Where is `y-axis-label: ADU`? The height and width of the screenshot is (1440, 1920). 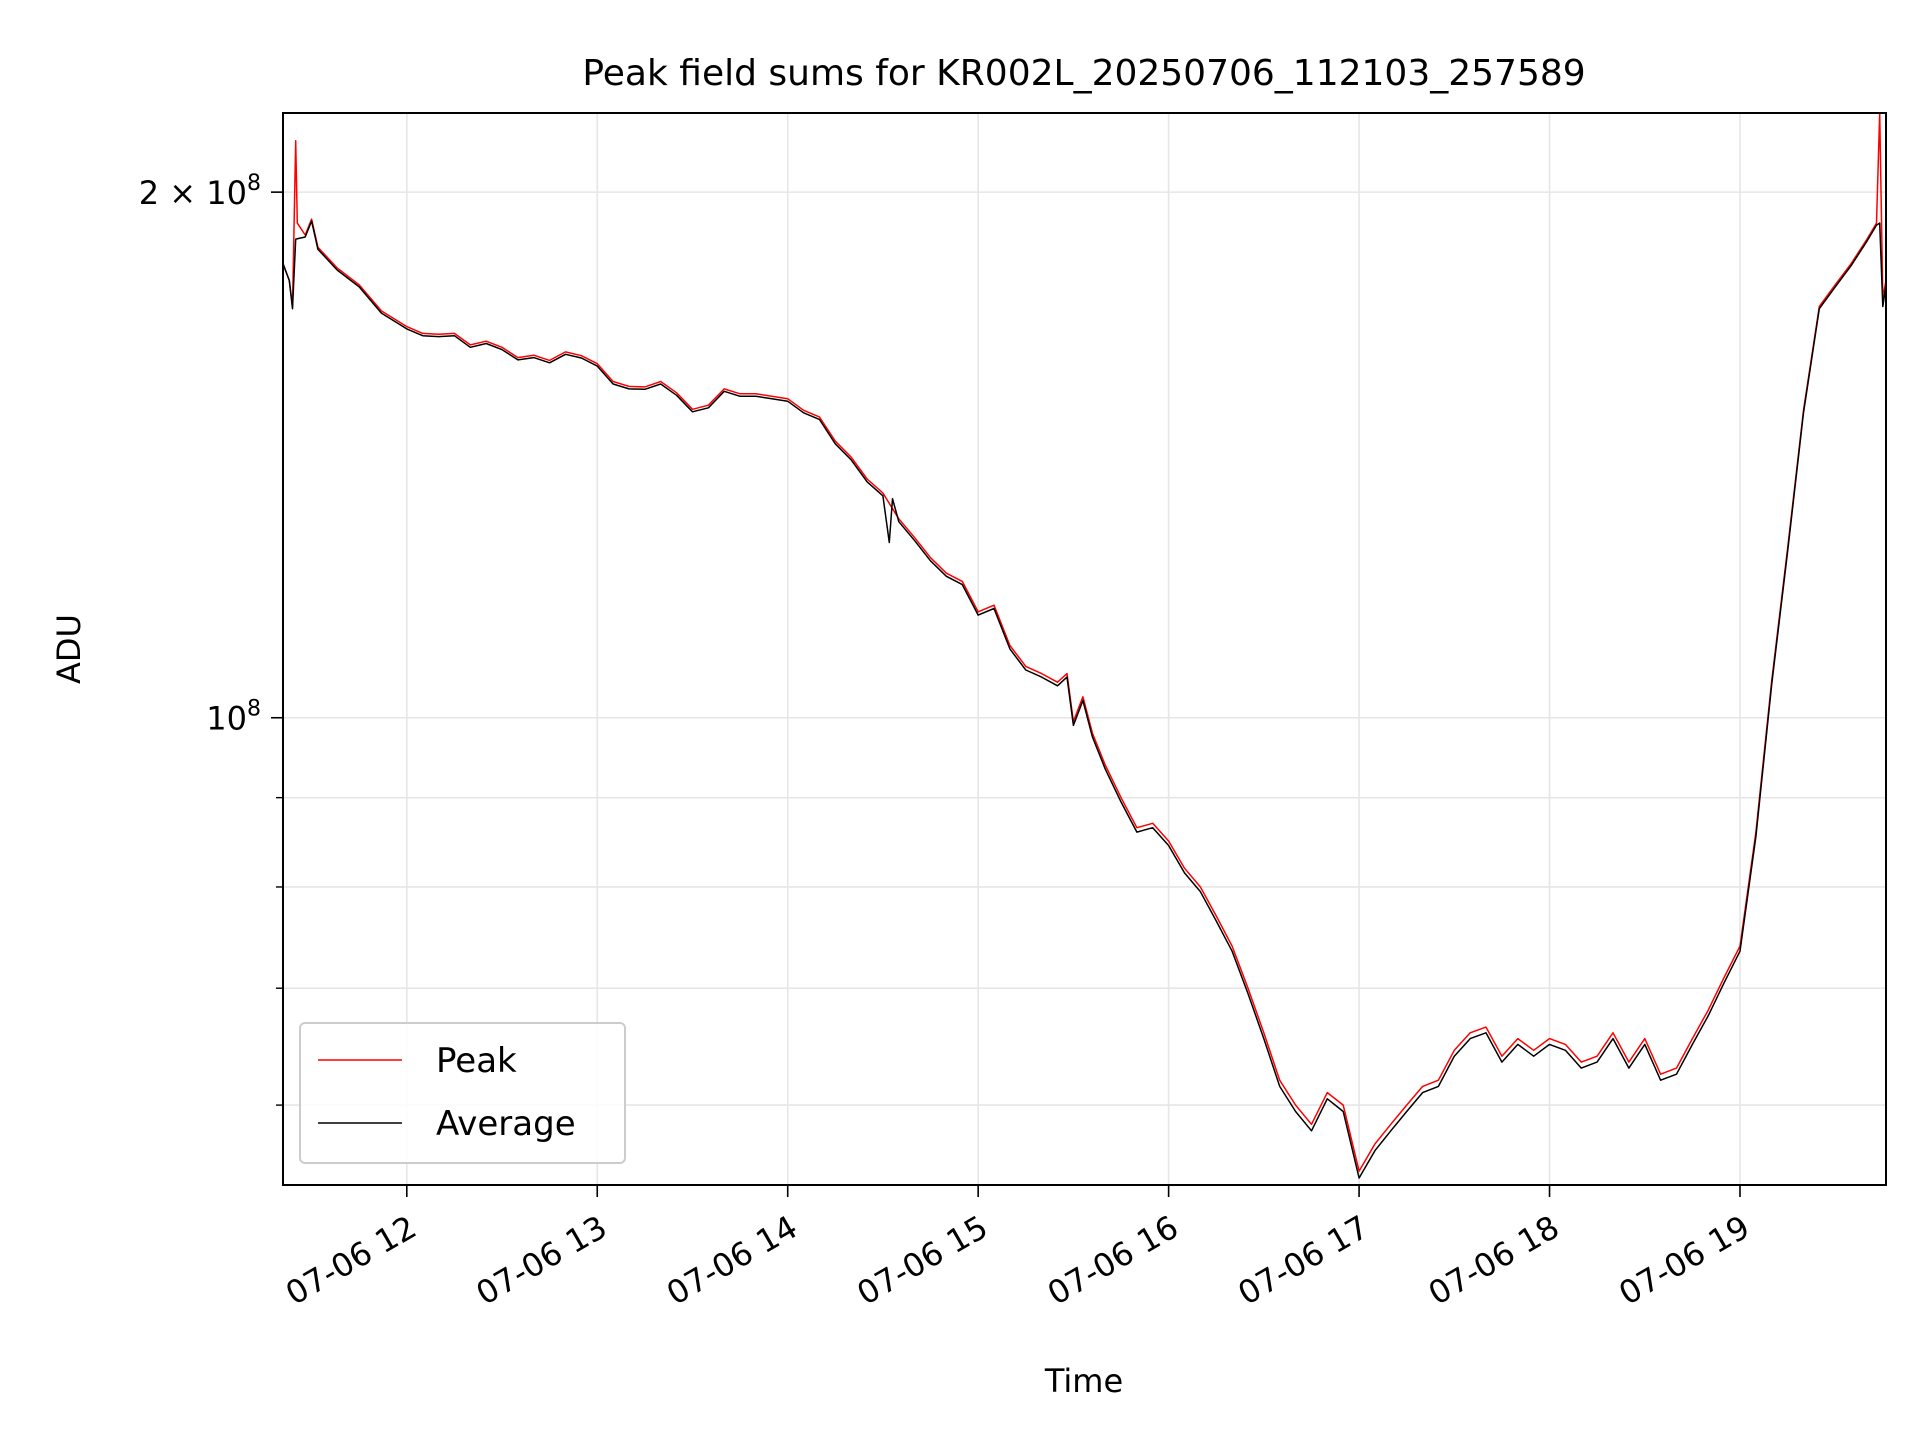 y-axis-label: ADU is located at coordinates (69, 649).